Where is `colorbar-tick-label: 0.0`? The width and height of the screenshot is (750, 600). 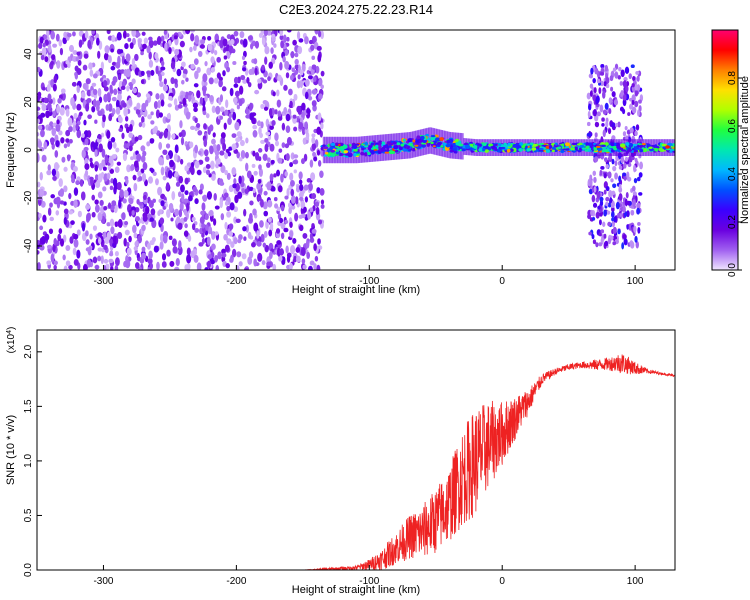 colorbar-tick-label: 0.0 is located at coordinates (732, 270).